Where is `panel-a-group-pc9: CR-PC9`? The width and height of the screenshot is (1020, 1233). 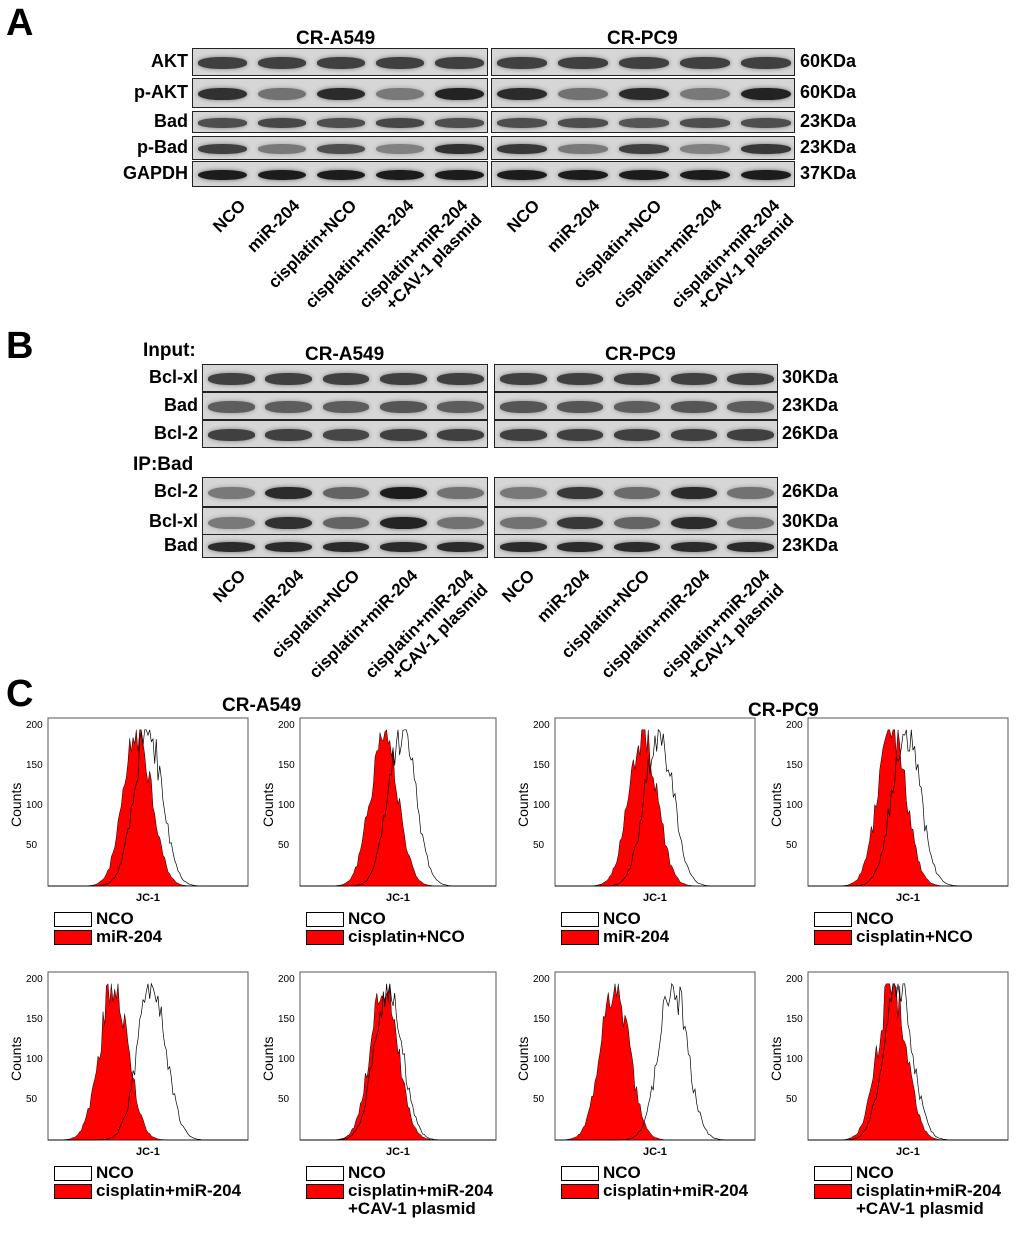
panel-a-group-pc9: CR-PC9 is located at coordinates (642, 38).